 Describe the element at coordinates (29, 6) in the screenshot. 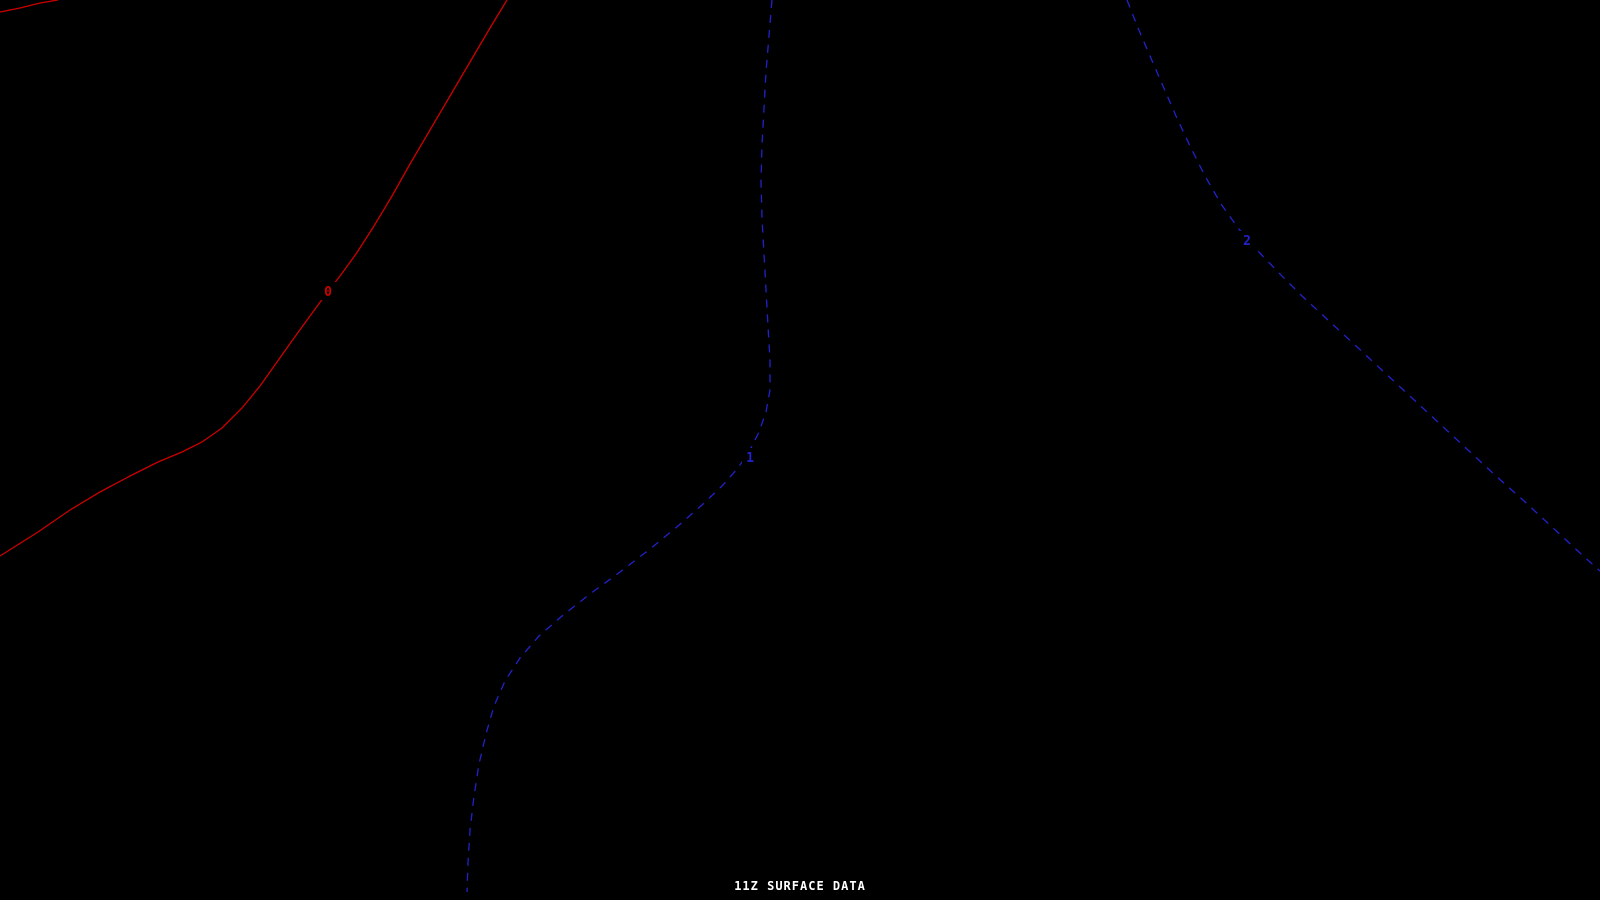

I see `contour-0-corner-segment-line` at that location.